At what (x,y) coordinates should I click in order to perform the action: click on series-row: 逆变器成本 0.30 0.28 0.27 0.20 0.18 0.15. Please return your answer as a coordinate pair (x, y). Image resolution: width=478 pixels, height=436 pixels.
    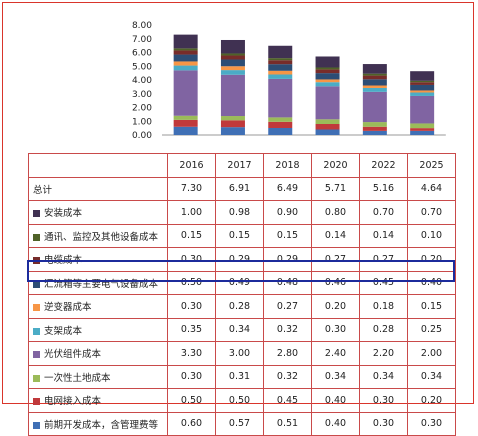
    Looking at the image, I should click on (242, 306).